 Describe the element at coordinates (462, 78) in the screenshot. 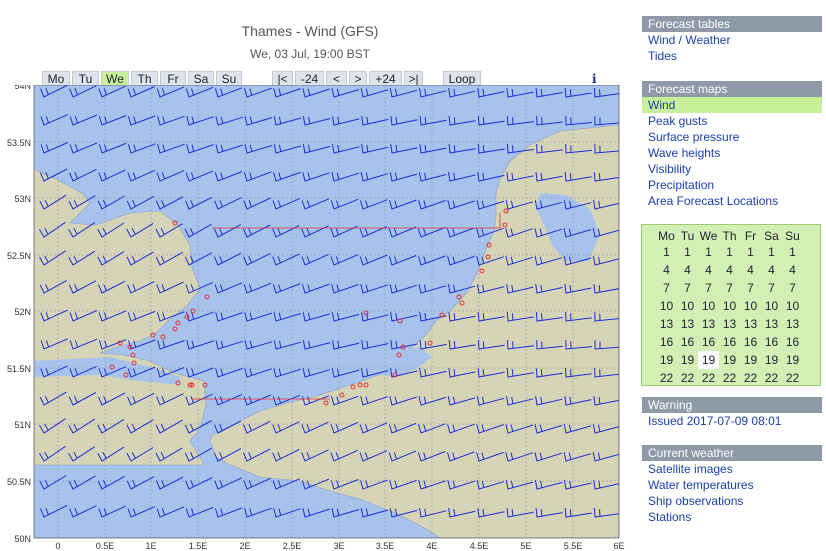

I see `loop-button: Loop` at that location.